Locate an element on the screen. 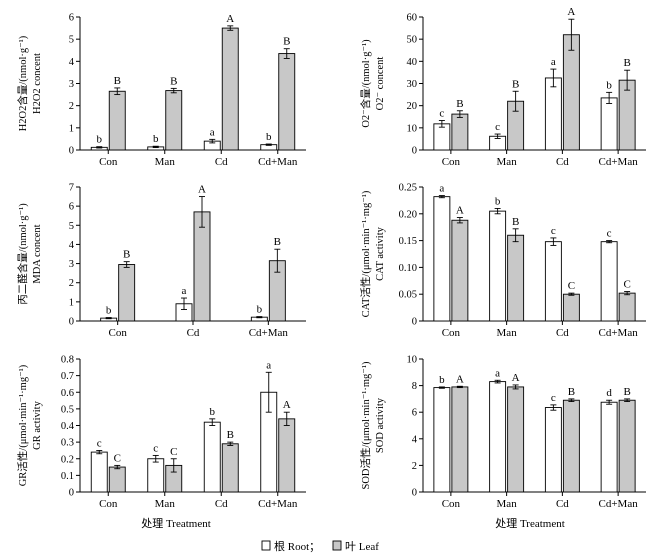 Image resolution: width=663 pixels, height=557 pixels. y-tick-label: 3 is located at coordinates (71, 84).